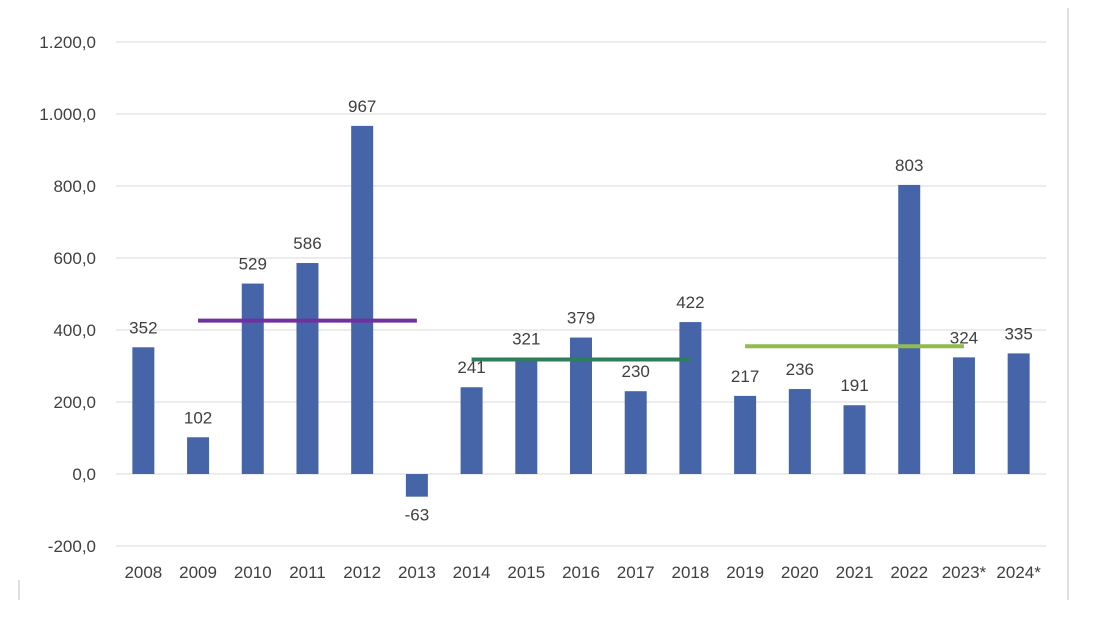 The image size is (1099, 618). I want to click on data-label: 321, so click(526, 338).